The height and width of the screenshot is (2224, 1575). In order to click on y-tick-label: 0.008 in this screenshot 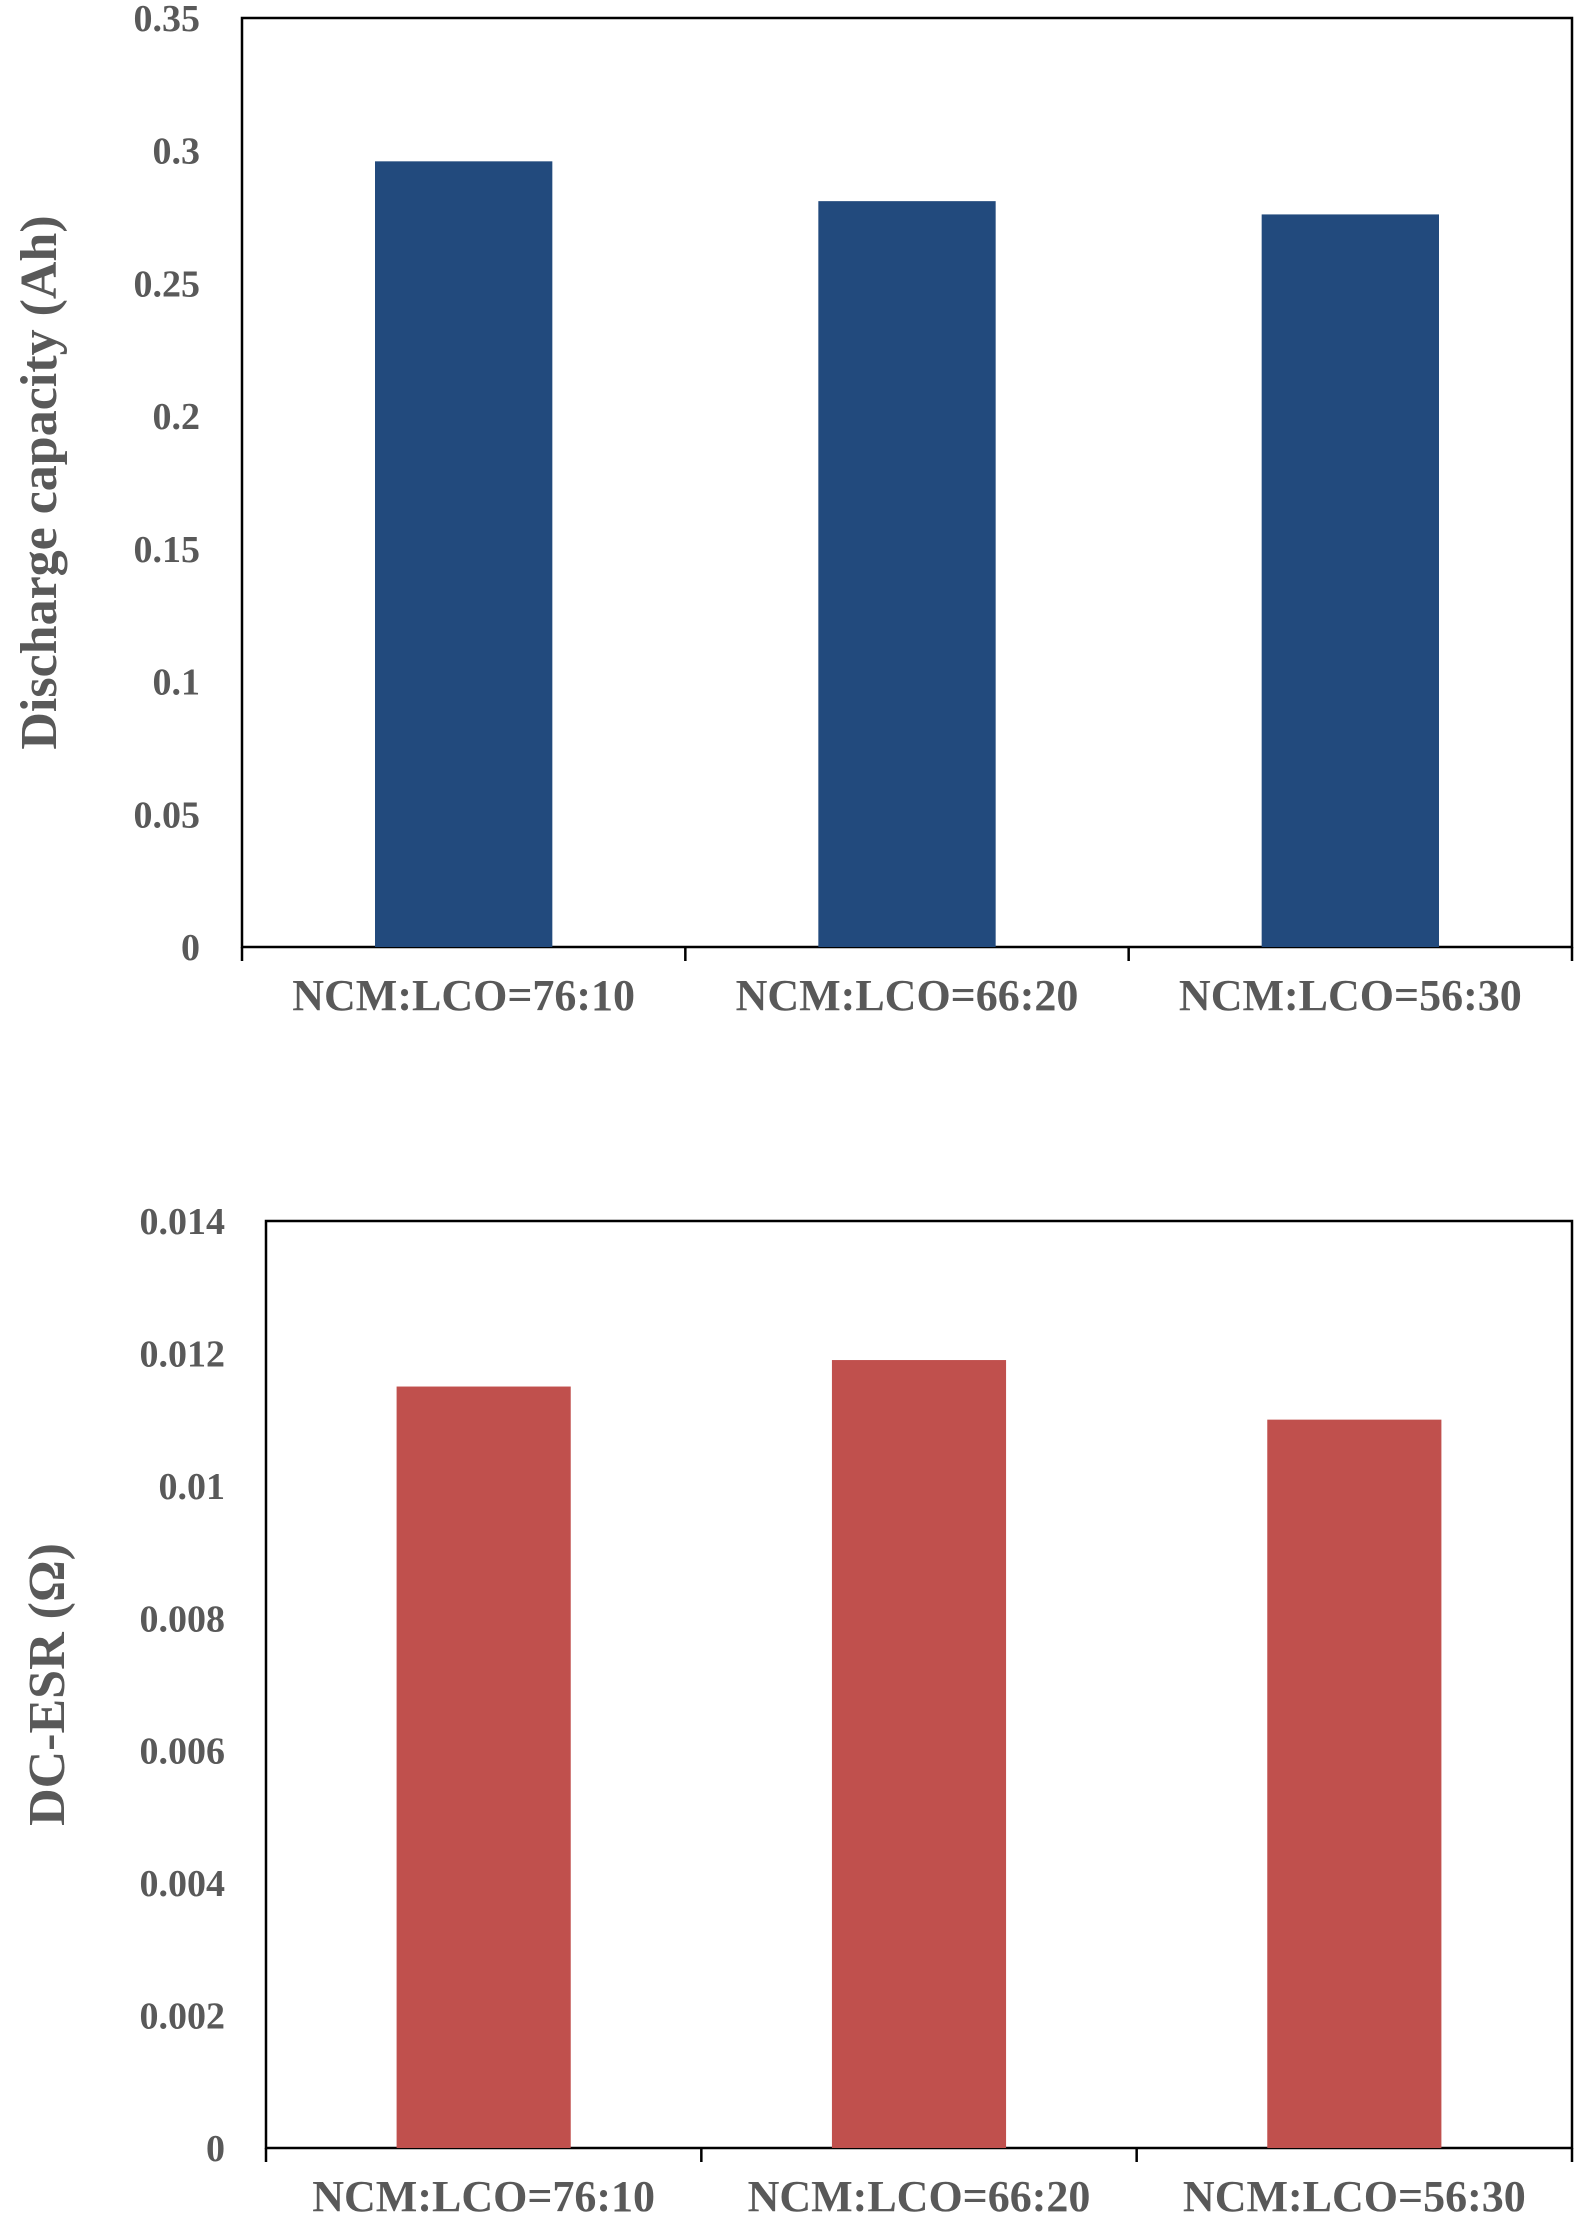, I will do `click(183, 1619)`.